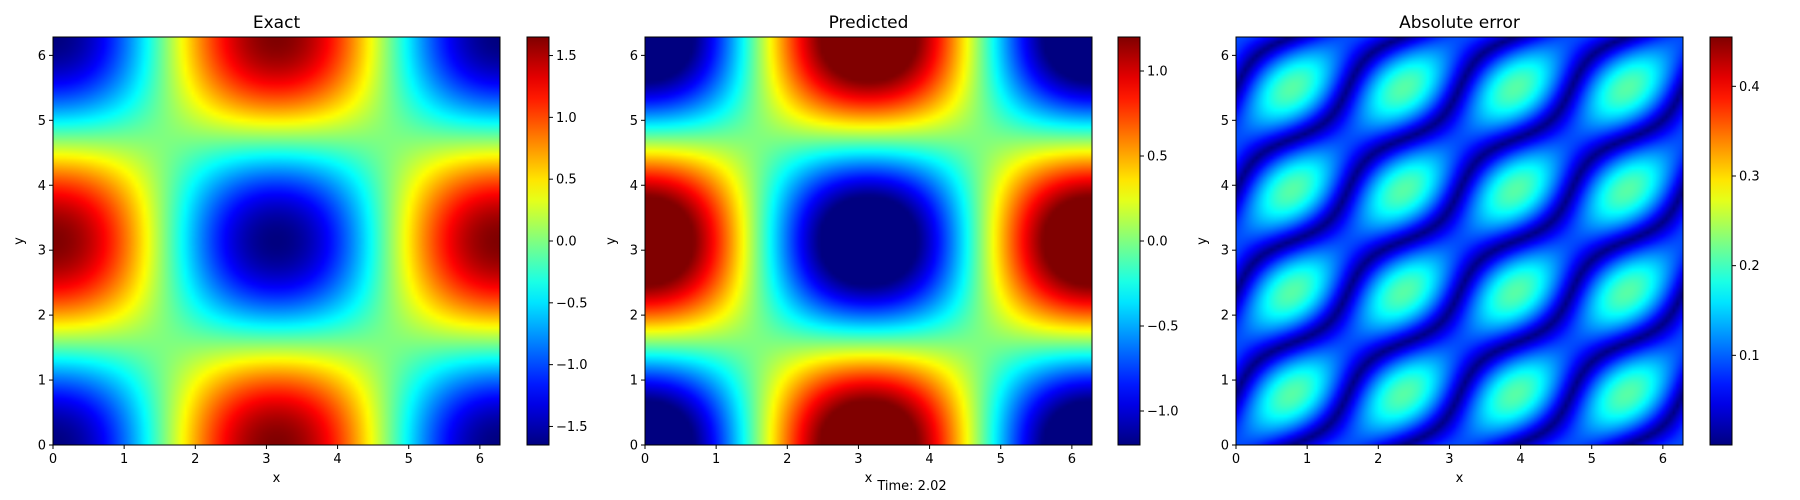  I want to click on colorbar-tick-label: −1.5, so click(572, 427).